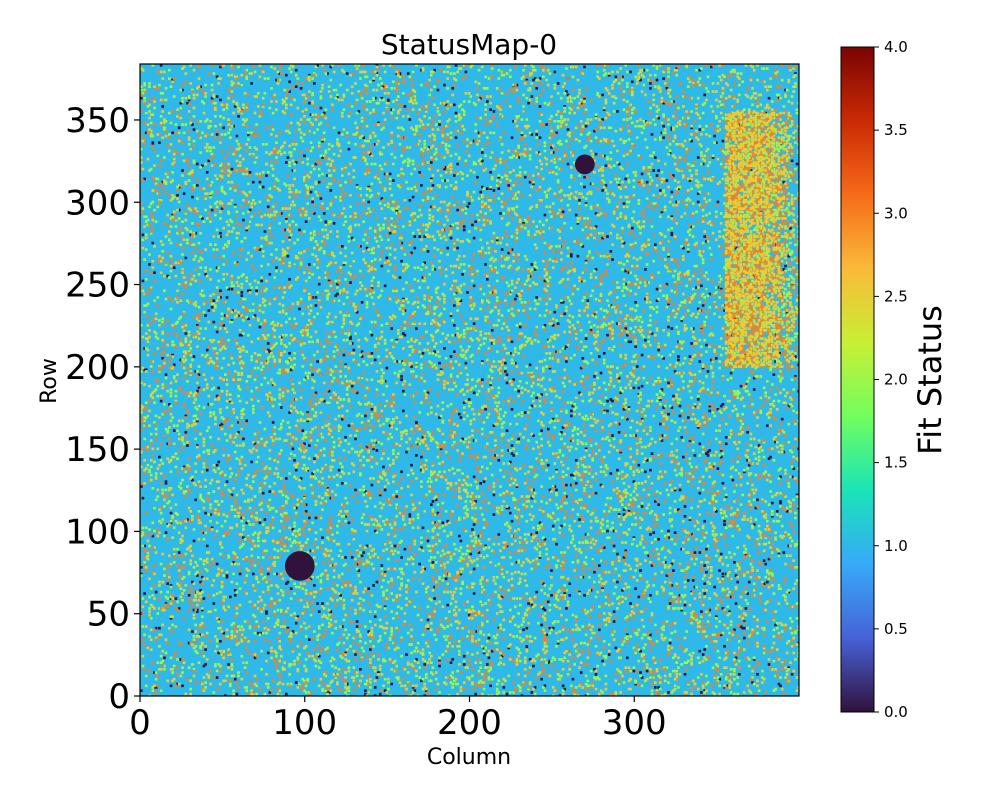 The width and height of the screenshot is (1000, 800). What do you see at coordinates (108, 615) in the screenshot?
I see `y-tick-label: 50` at bounding box center [108, 615].